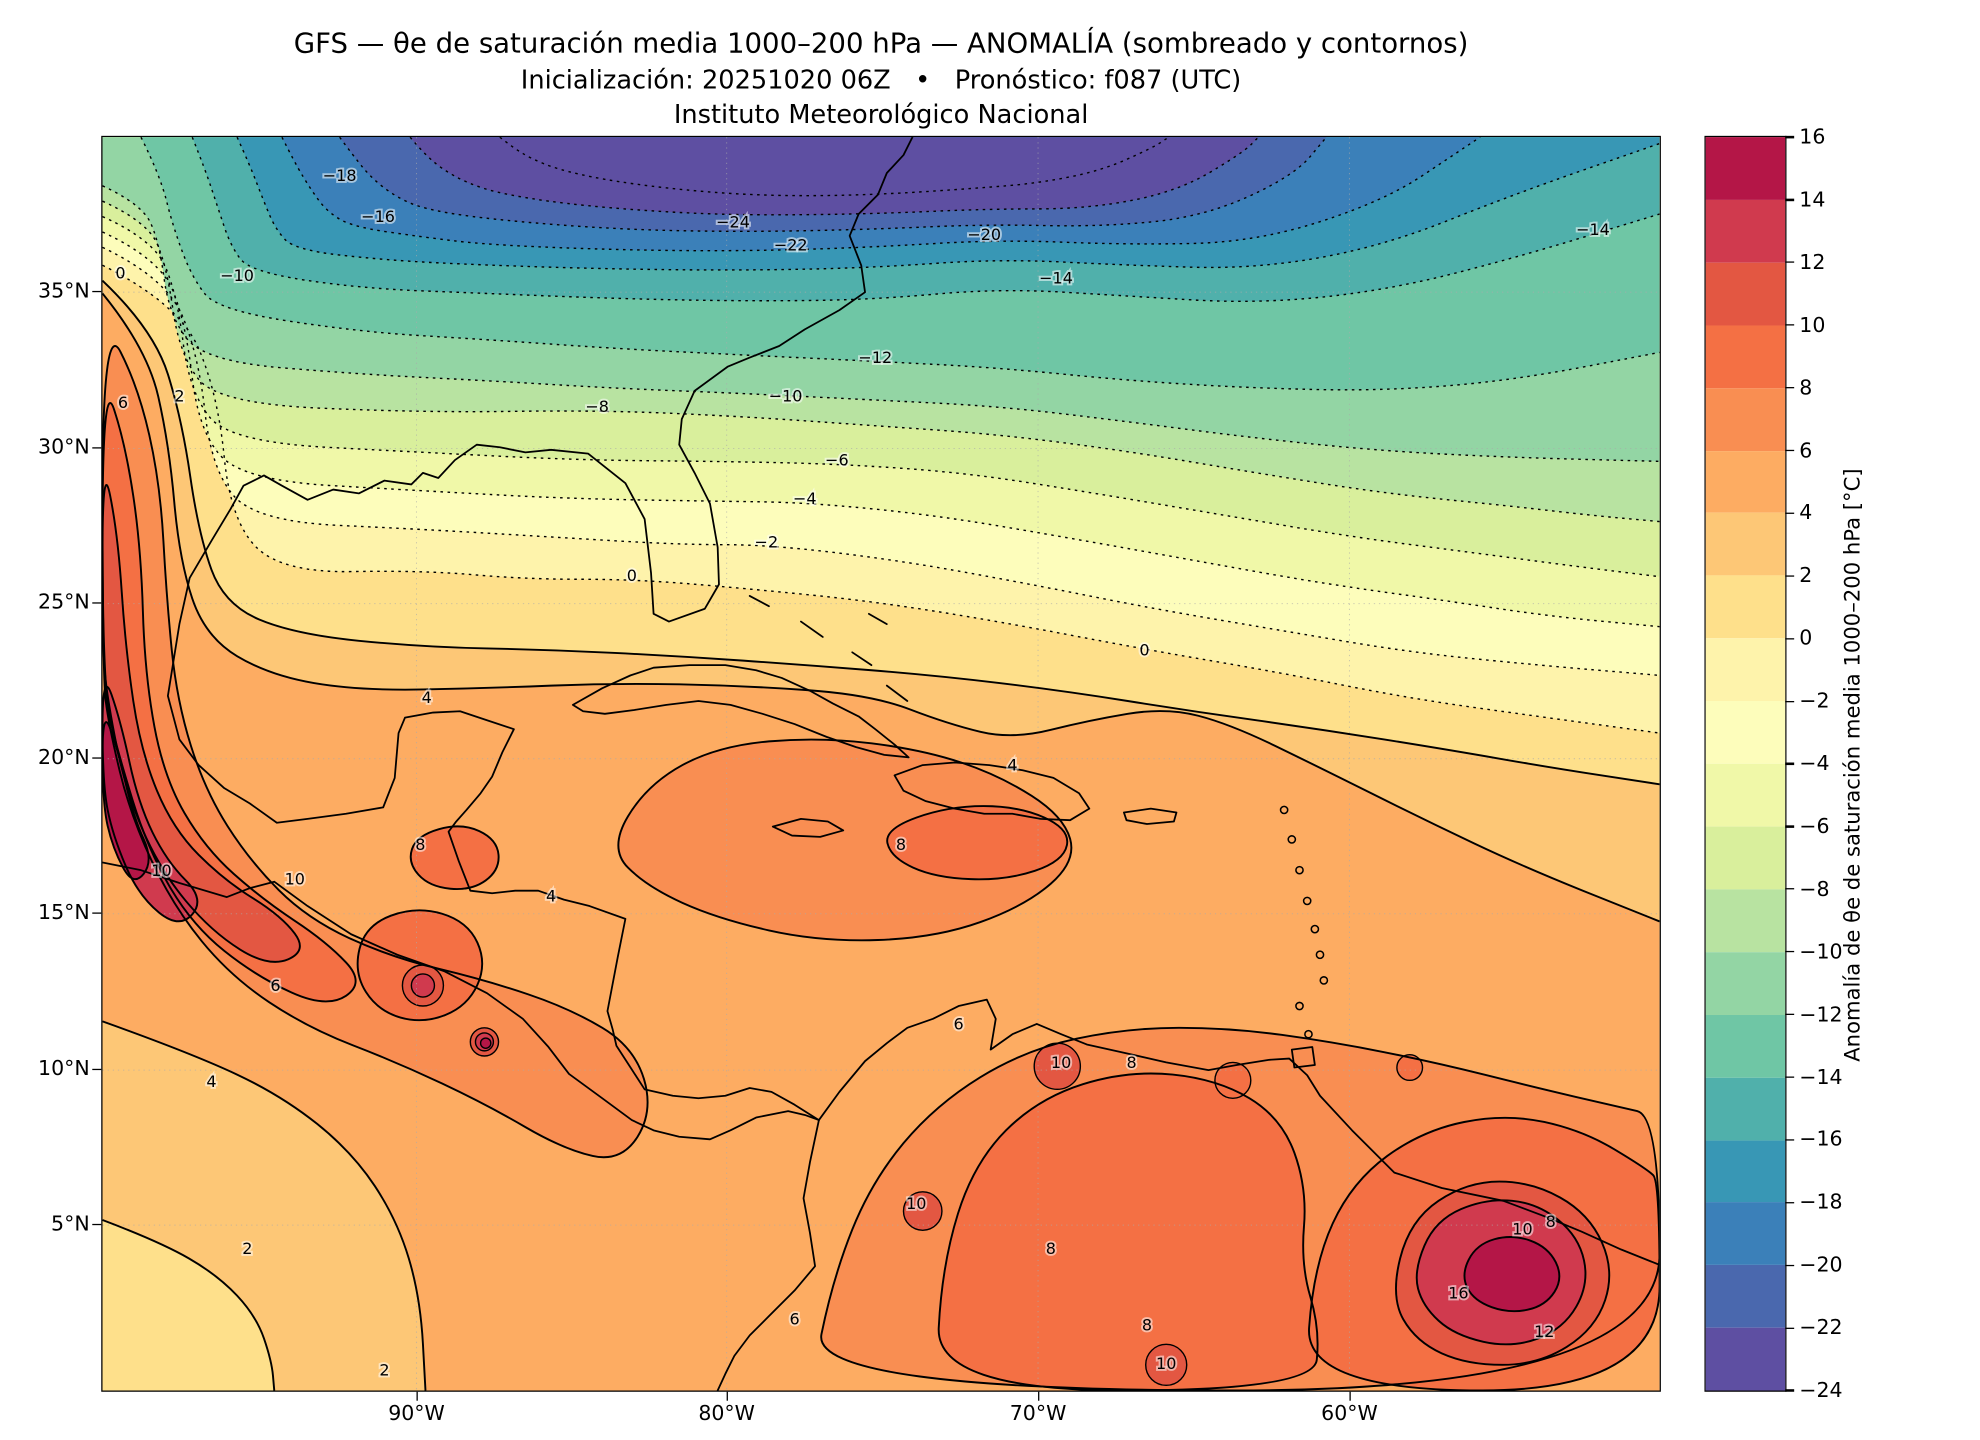  What do you see at coordinates (1814, 825) in the screenshot?
I see `colorbar-tick-label: −6` at bounding box center [1814, 825].